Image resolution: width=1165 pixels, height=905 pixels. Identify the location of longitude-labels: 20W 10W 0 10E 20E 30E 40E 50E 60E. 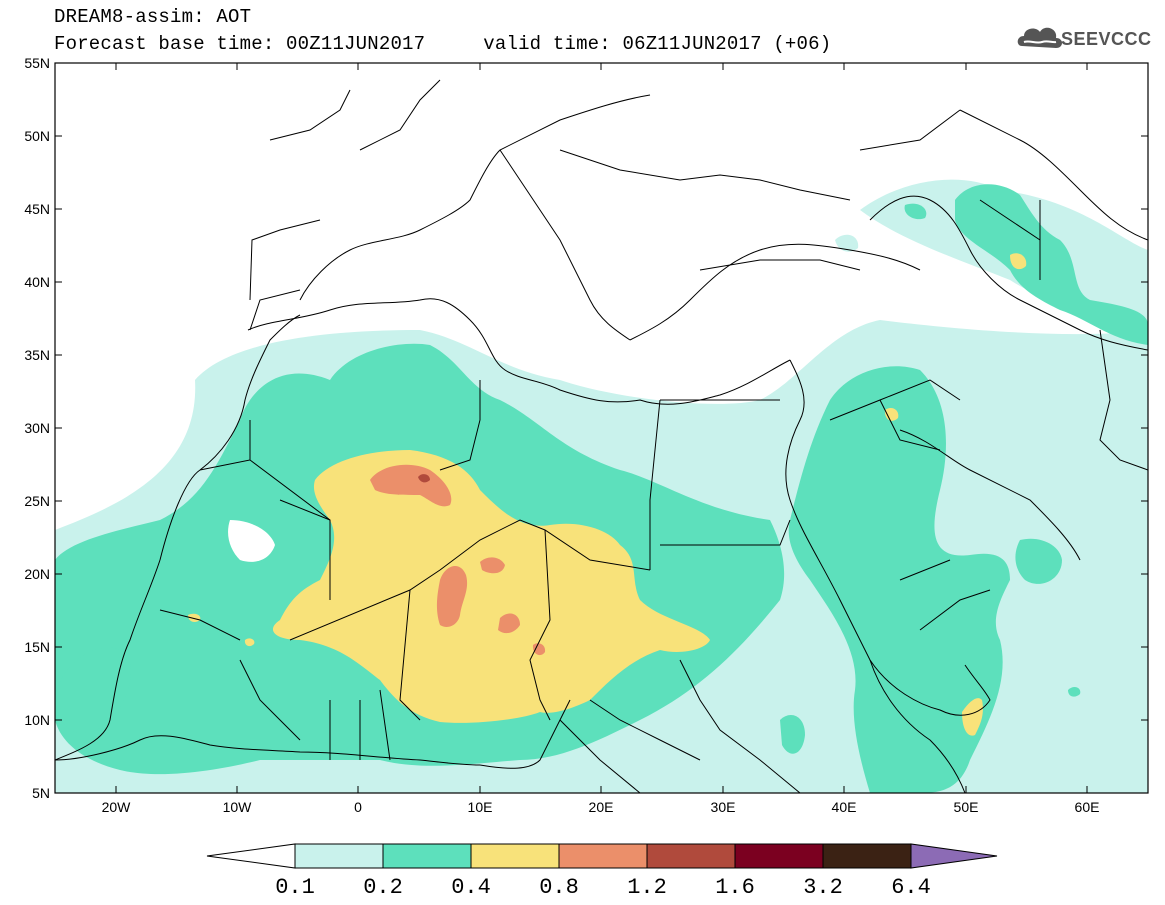
(601, 807).